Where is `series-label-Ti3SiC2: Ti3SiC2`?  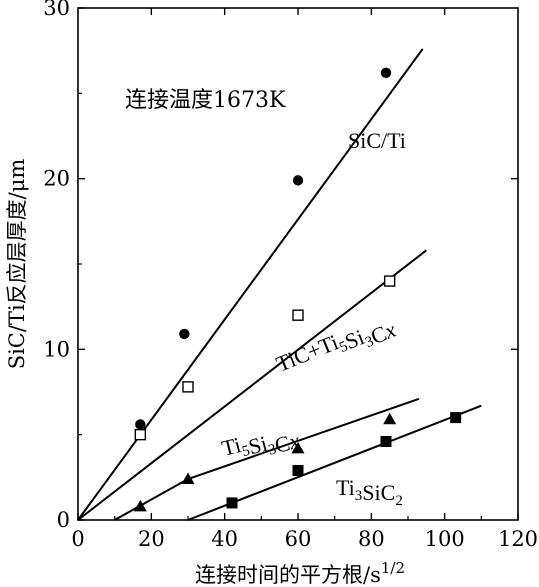 series-label-Ti3SiC2: Ti3SiC2 is located at coordinates (369, 492).